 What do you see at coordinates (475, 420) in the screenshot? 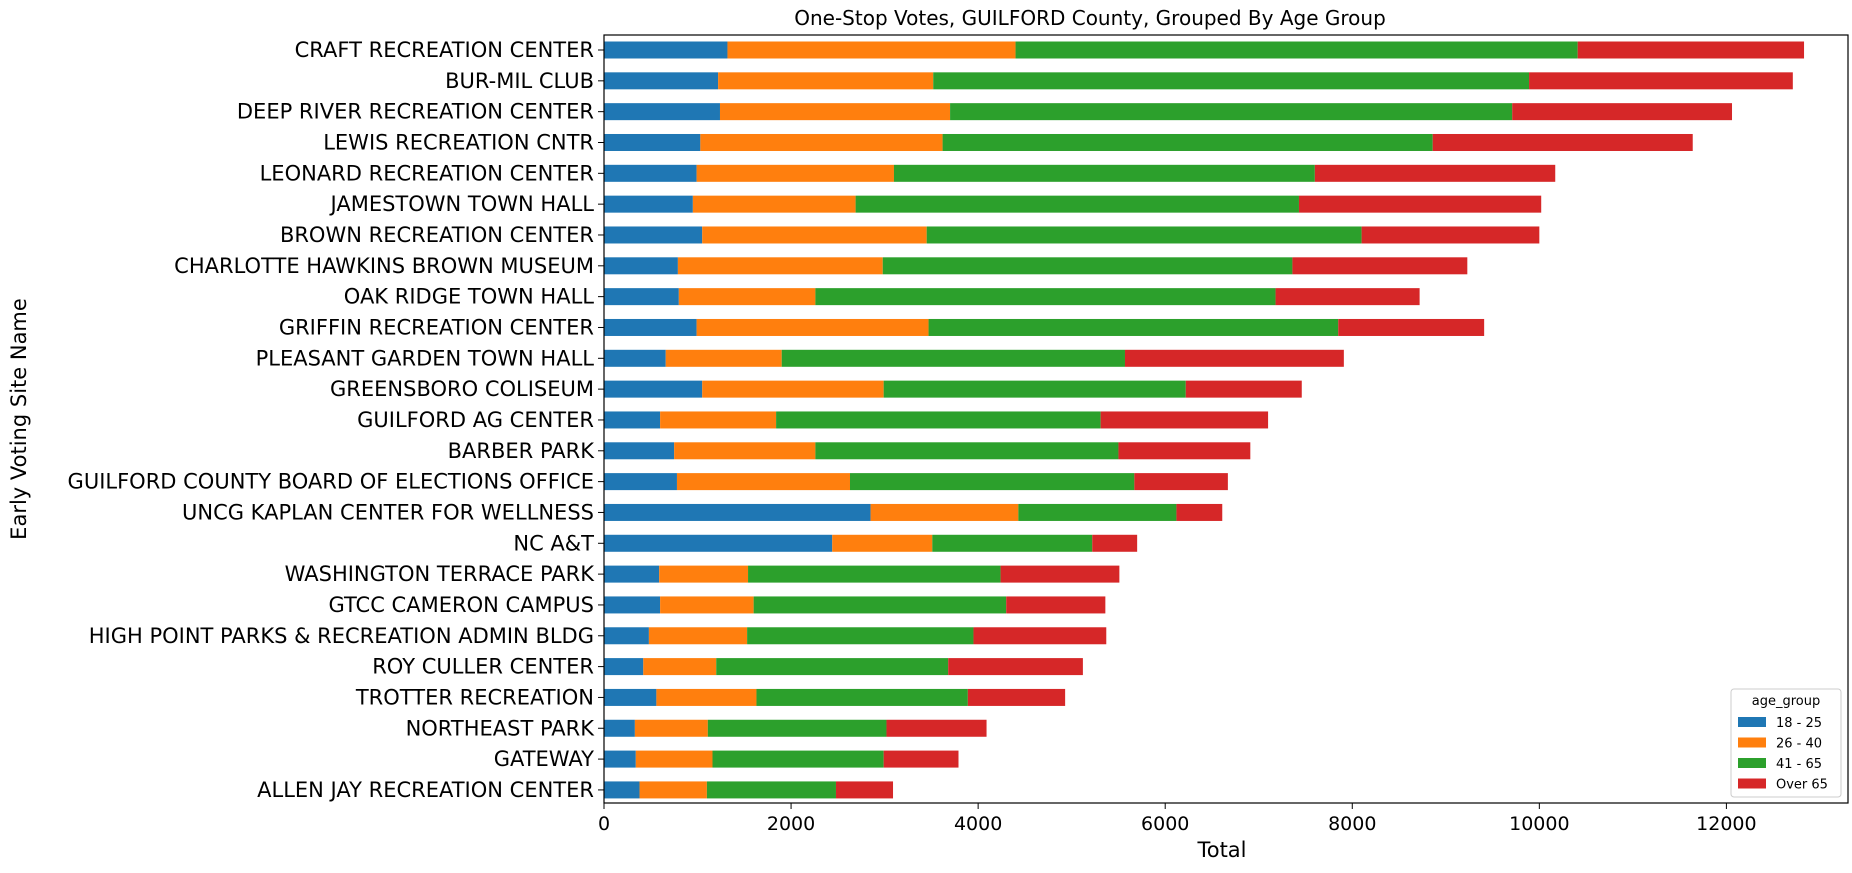
I see `y-tick-label: GUILFORD AG CENTER` at bounding box center [475, 420].